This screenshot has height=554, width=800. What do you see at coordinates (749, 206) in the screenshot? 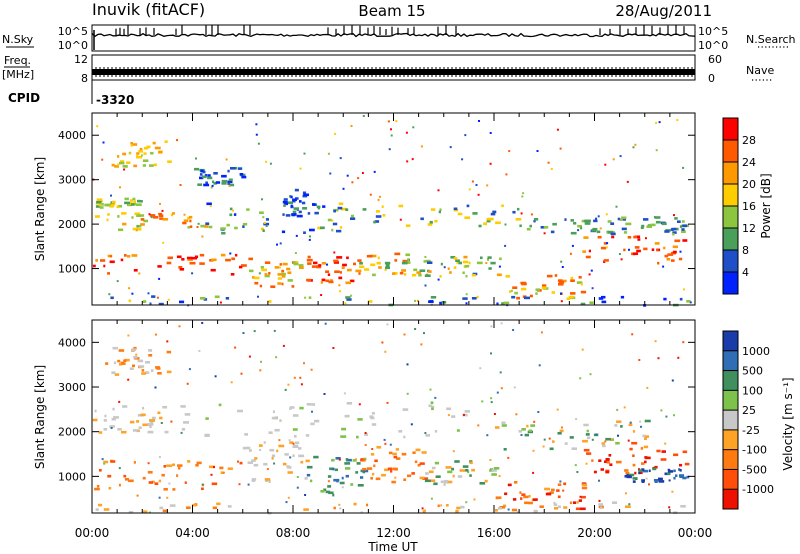
I see `colorbar-tick-label: 16` at bounding box center [749, 206].